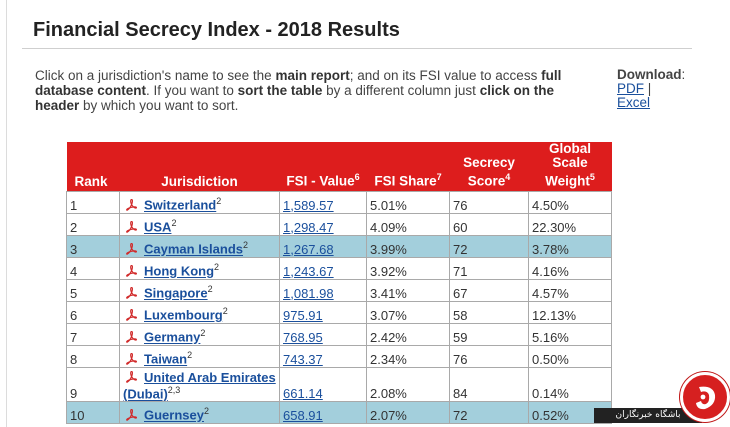 This screenshot has width=730, height=427. Describe the element at coordinates (199, 224) in the screenshot. I see `jurisdiction-cell: USA2` at that location.